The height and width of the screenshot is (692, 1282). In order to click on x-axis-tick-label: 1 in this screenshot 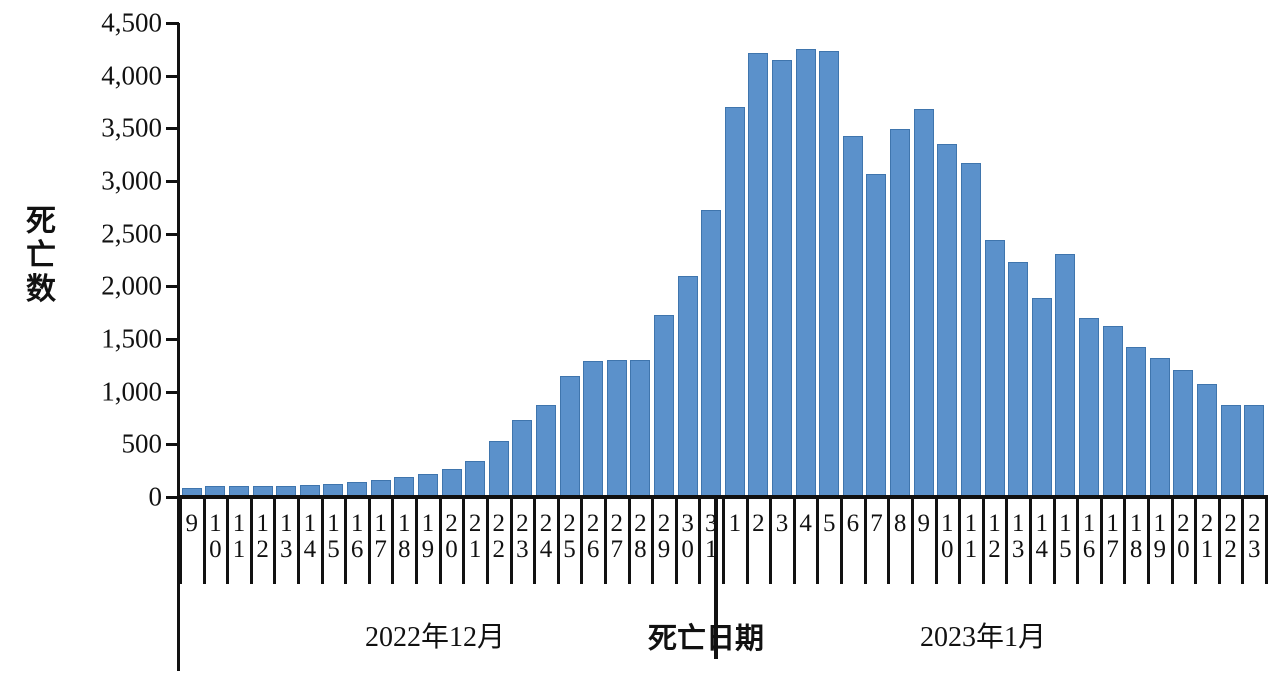, I will do `click(735, 523)`.